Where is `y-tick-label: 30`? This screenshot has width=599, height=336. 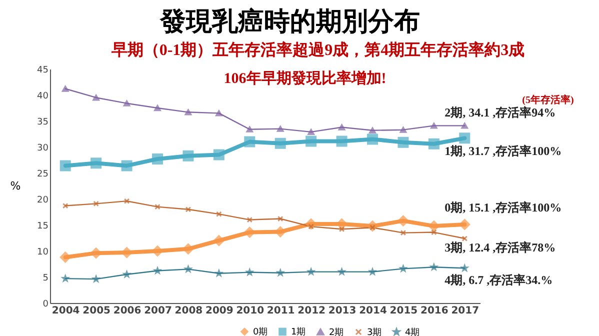
y-tick-label: 30 is located at coordinates (43, 149).